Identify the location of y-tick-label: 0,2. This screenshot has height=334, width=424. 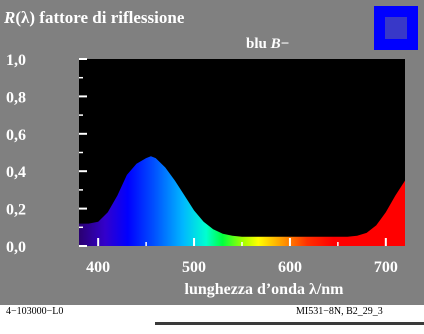
(16, 210).